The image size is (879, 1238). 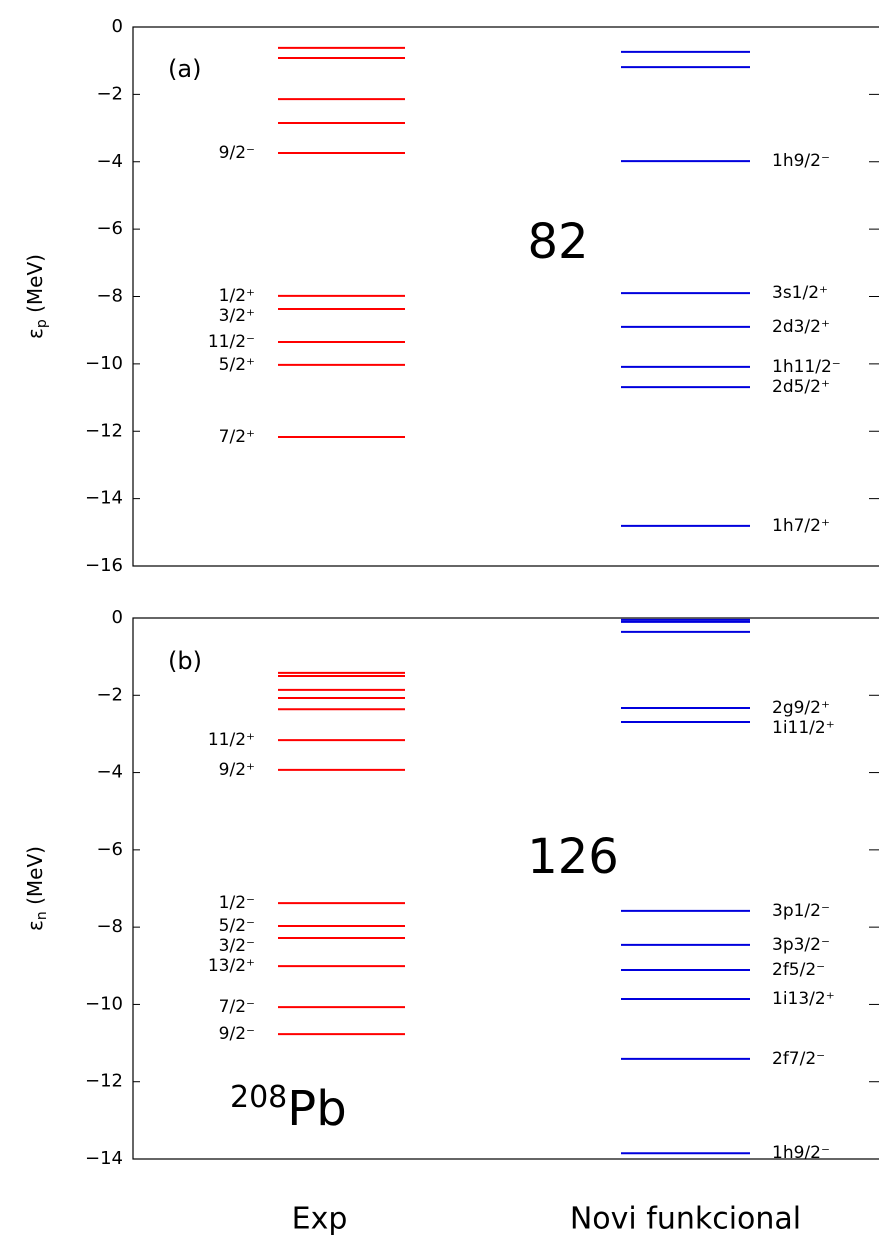 What do you see at coordinates (258, 1097) in the screenshot?
I see `mass-number: 208` at bounding box center [258, 1097].